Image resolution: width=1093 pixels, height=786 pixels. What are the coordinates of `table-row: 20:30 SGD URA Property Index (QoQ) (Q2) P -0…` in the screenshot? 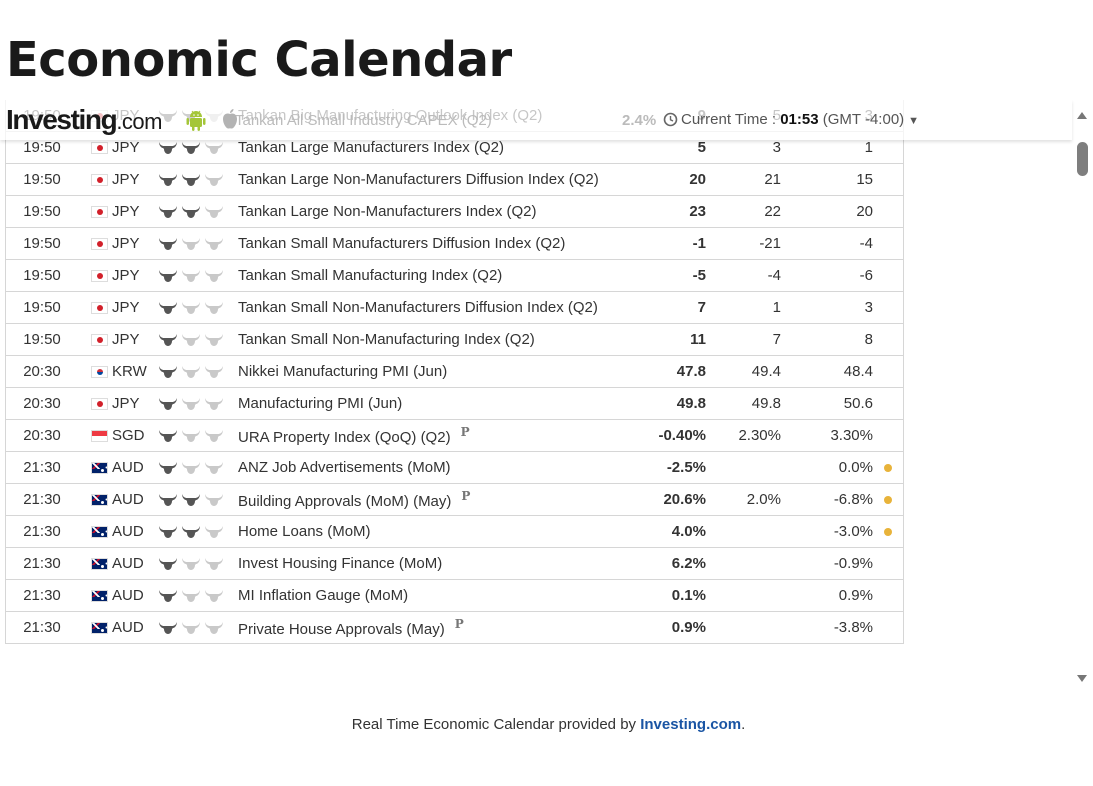 It's located at (454, 435).